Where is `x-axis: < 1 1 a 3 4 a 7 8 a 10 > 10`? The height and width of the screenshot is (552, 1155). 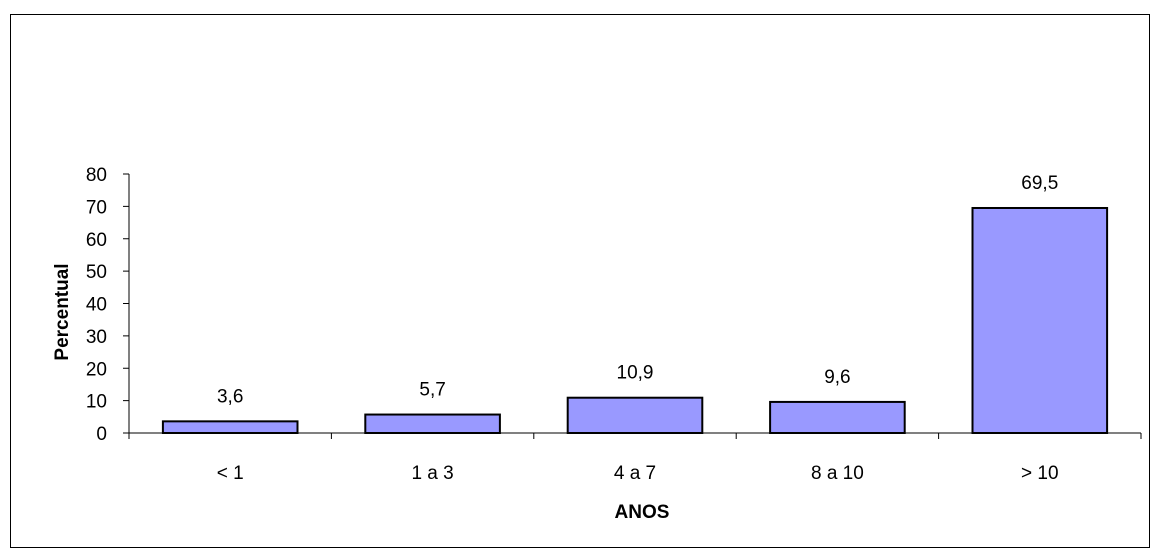 x-axis: < 1 1 a 3 4 a 7 8 a 10 > 10 is located at coordinates (635, 458).